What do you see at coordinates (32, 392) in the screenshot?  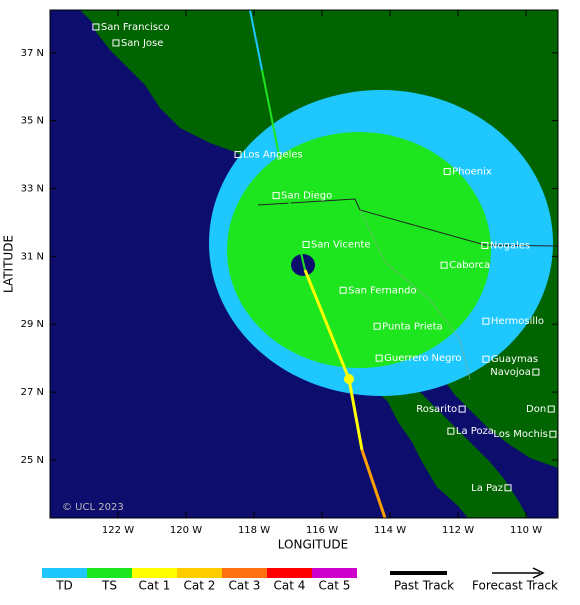 I see `y-tick-label: 27 N` at bounding box center [32, 392].